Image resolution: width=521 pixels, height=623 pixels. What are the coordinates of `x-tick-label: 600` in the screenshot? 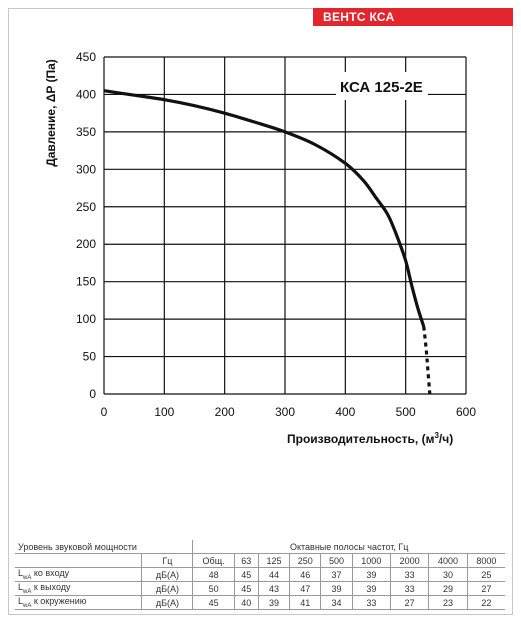 It's located at (466, 412).